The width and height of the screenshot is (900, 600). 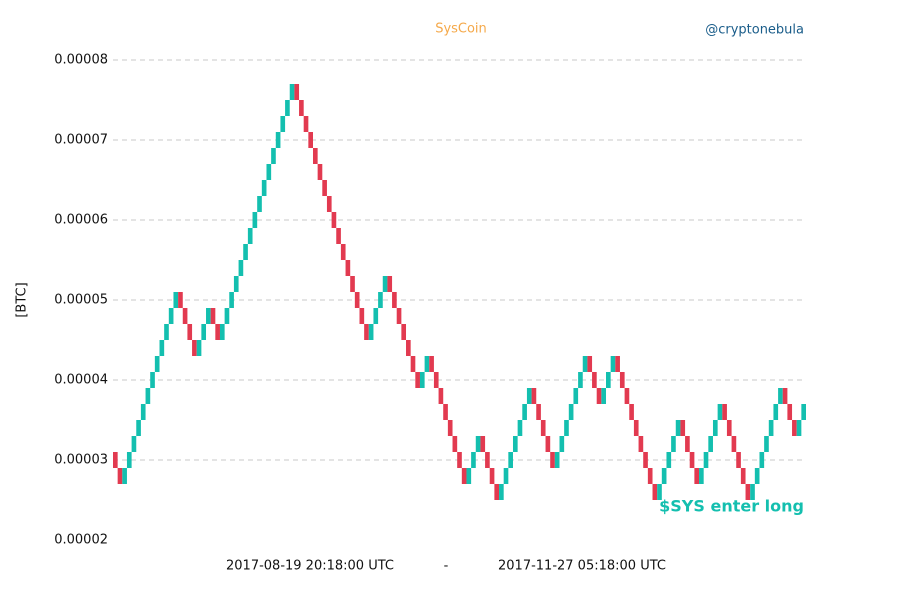 What do you see at coordinates (81, 460) in the screenshot?
I see `y-tick-label: 0.00003` at bounding box center [81, 460].